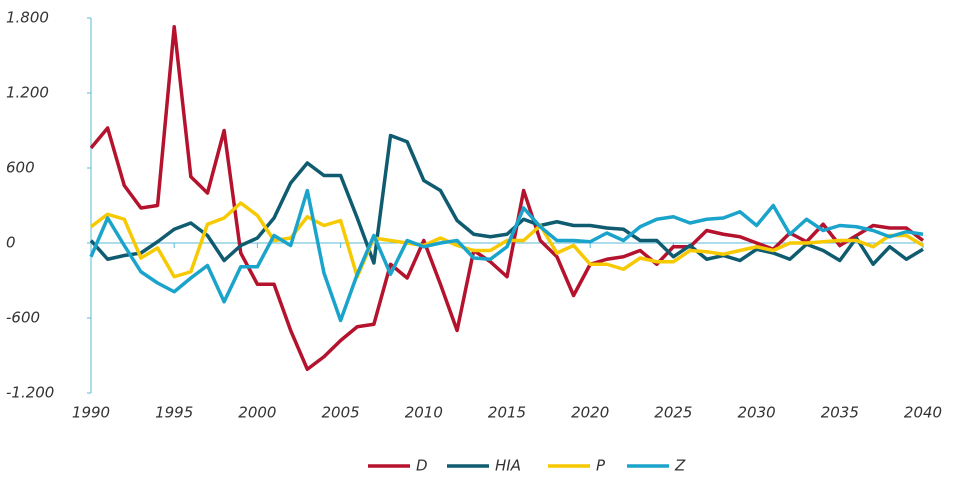 This screenshot has height=477, width=966. What do you see at coordinates (680, 466) in the screenshot?
I see `legend-label: Z` at bounding box center [680, 466].